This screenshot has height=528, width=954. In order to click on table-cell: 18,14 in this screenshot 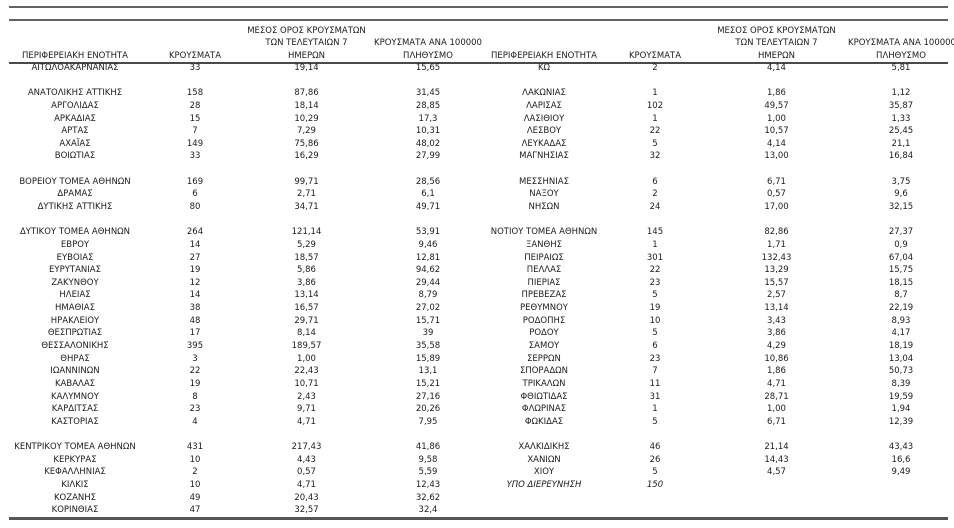, I will do `click(306, 105)`.